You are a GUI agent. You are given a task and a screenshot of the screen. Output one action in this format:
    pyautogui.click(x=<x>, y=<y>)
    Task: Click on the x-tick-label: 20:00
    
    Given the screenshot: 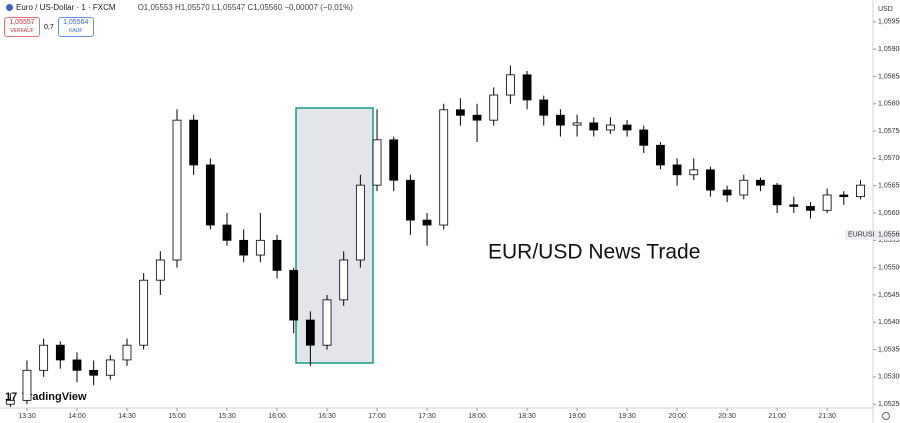 What is the action you would take?
    pyautogui.click(x=677, y=416)
    